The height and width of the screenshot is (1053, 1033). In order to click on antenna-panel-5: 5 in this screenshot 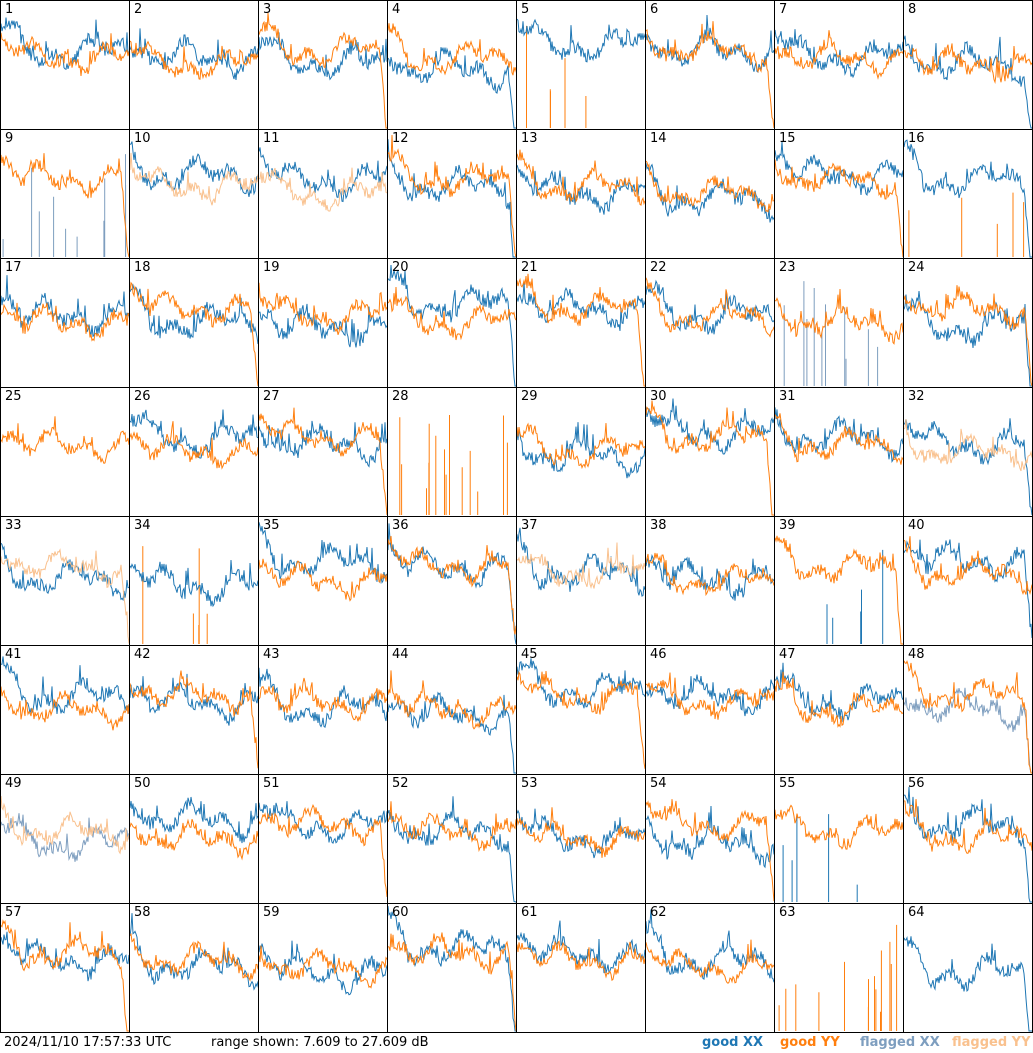, I will do `click(581, 65)`.